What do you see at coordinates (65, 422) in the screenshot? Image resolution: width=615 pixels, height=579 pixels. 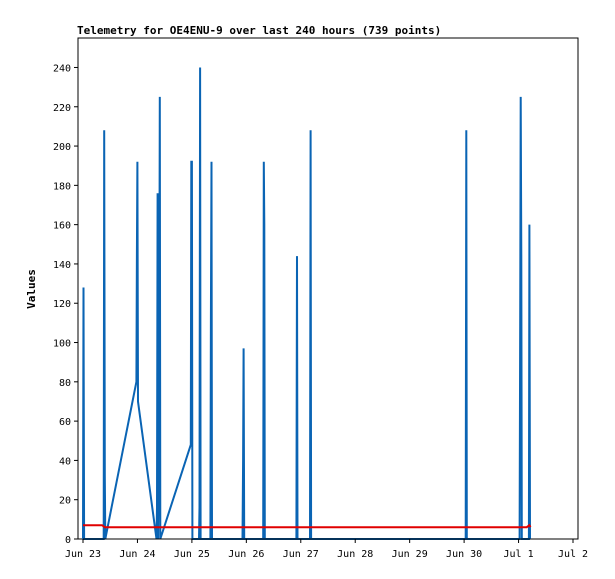 I see `y-tick-label: 60` at bounding box center [65, 422].